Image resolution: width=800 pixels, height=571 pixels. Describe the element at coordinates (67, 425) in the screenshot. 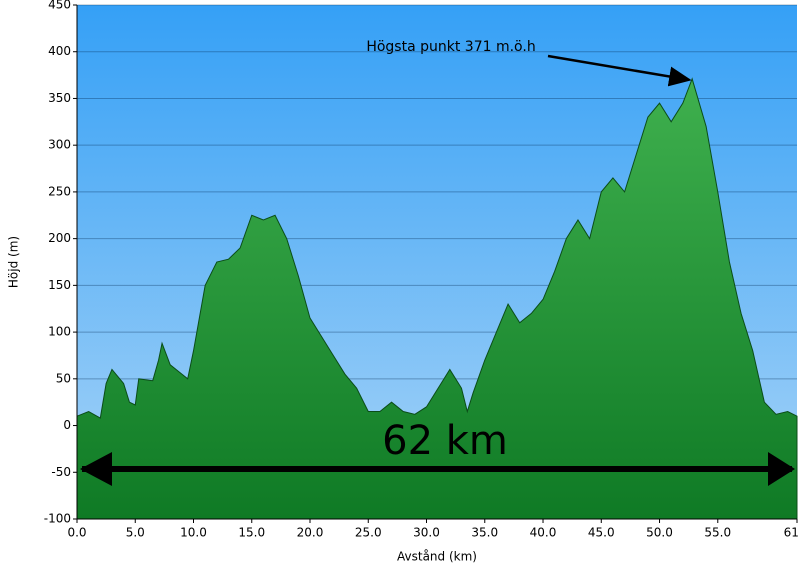

I see `y-tick-label: 0` at that location.